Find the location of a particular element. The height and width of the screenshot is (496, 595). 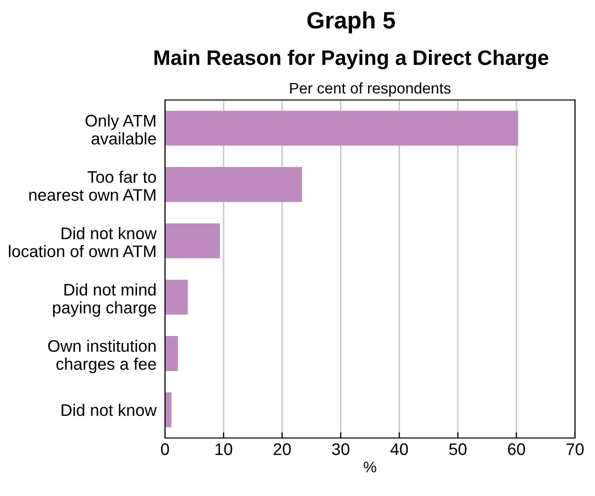

chart-title: Graph 5 is located at coordinates (351, 22).